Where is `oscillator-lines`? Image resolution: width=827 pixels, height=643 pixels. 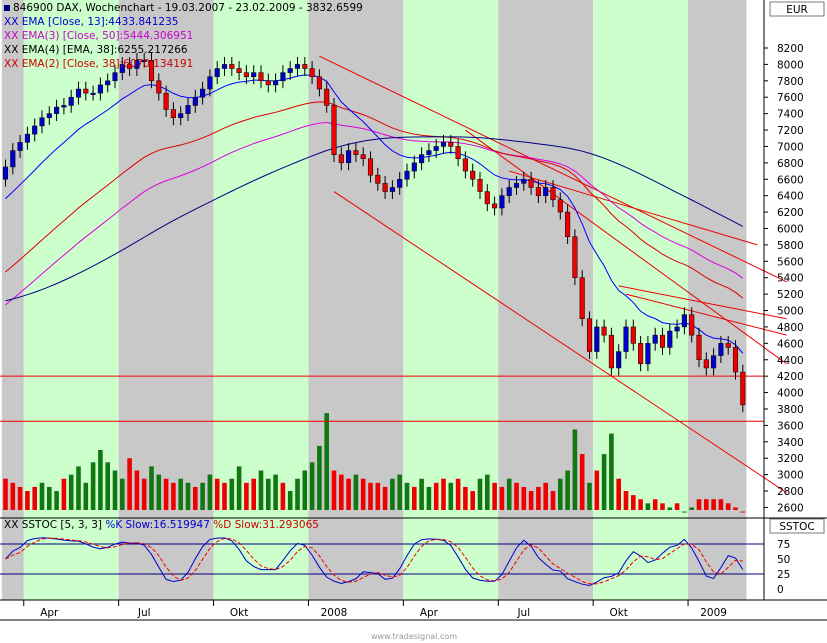
oscillator-lines is located at coordinates (382, 562).